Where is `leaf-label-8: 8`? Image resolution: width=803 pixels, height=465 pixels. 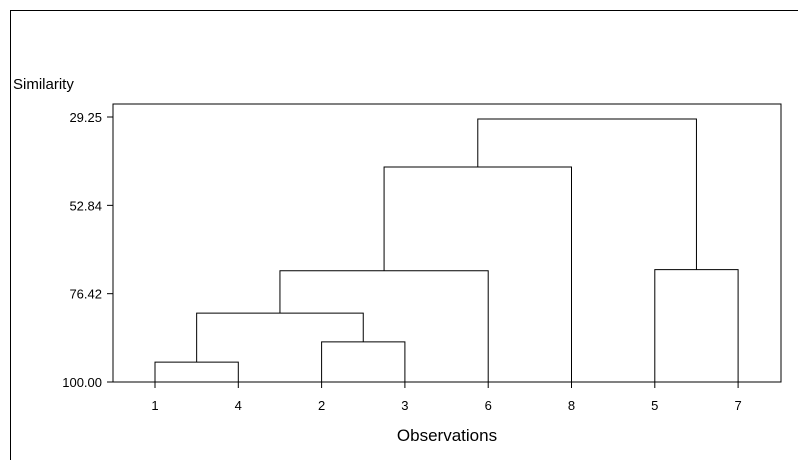 leaf-label-8: 8 is located at coordinates (571, 405).